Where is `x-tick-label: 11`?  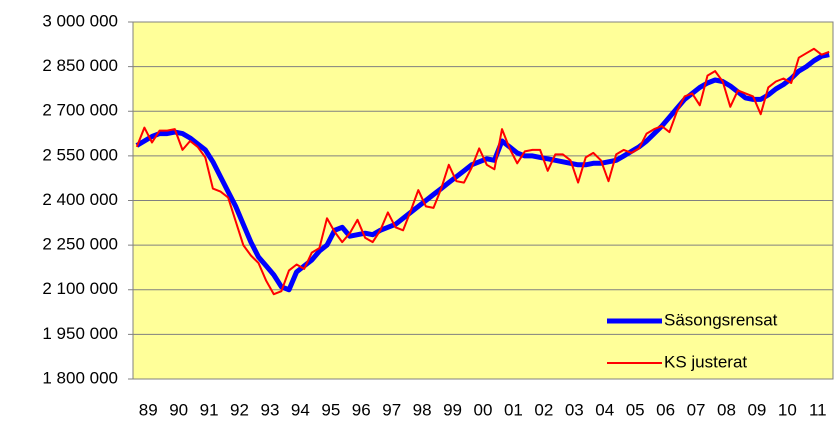
x-tick-label: 11 is located at coordinates (818, 409).